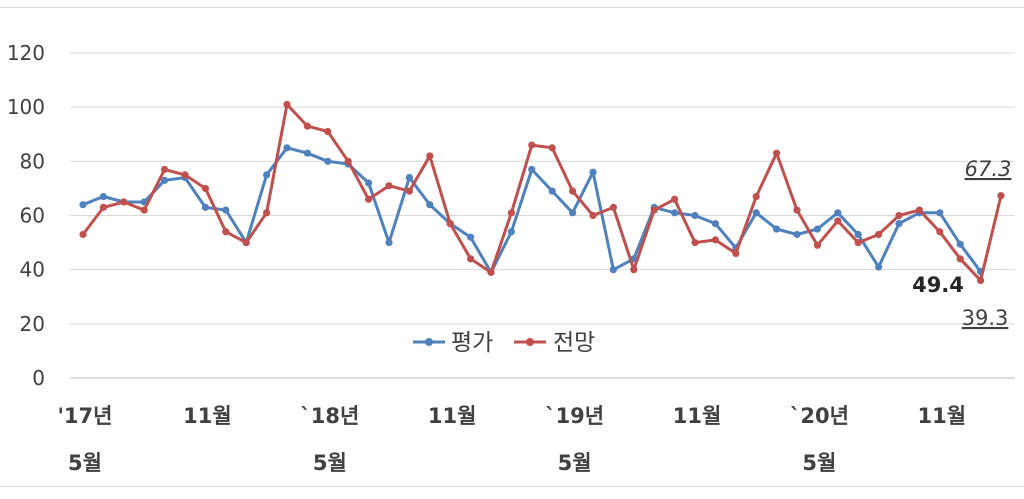  What do you see at coordinates (329, 416) in the screenshot?
I see `x-tick-label: `18년` at bounding box center [329, 416].